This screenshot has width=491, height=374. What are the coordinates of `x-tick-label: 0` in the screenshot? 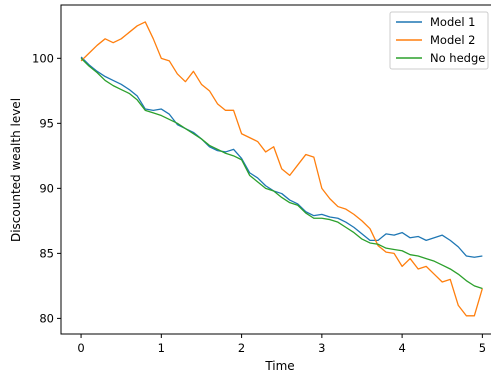 It's located at (80, 348).